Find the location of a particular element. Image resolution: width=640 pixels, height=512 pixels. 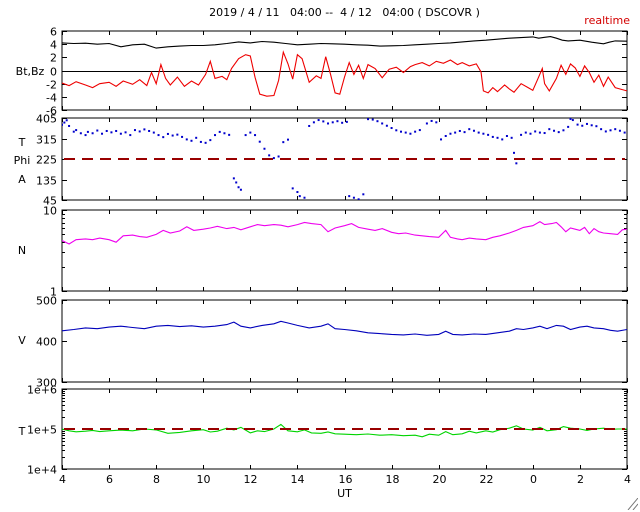

y-tick-label: 45 is located at coordinates (50, 201).